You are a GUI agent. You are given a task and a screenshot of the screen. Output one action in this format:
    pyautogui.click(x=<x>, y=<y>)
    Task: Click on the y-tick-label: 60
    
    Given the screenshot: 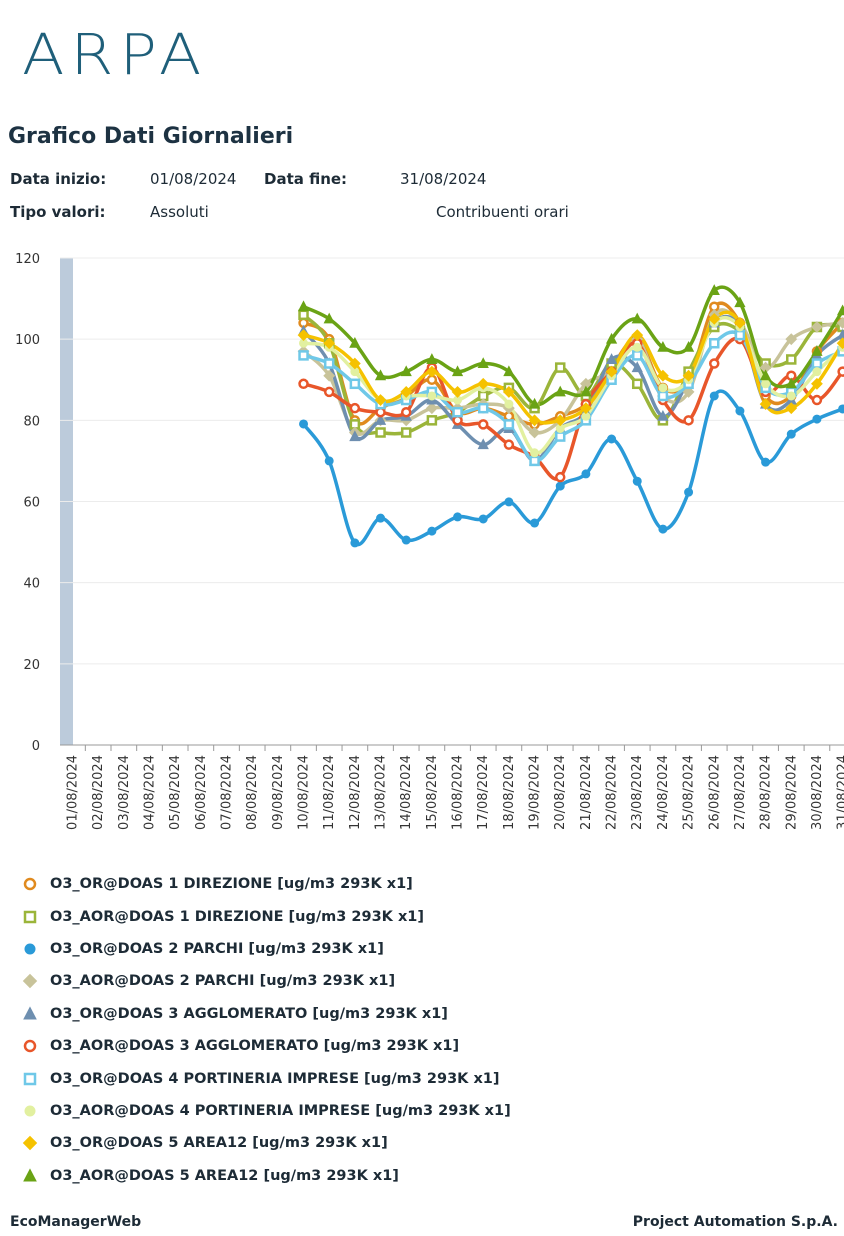 What is the action you would take?
    pyautogui.click(x=31, y=503)
    